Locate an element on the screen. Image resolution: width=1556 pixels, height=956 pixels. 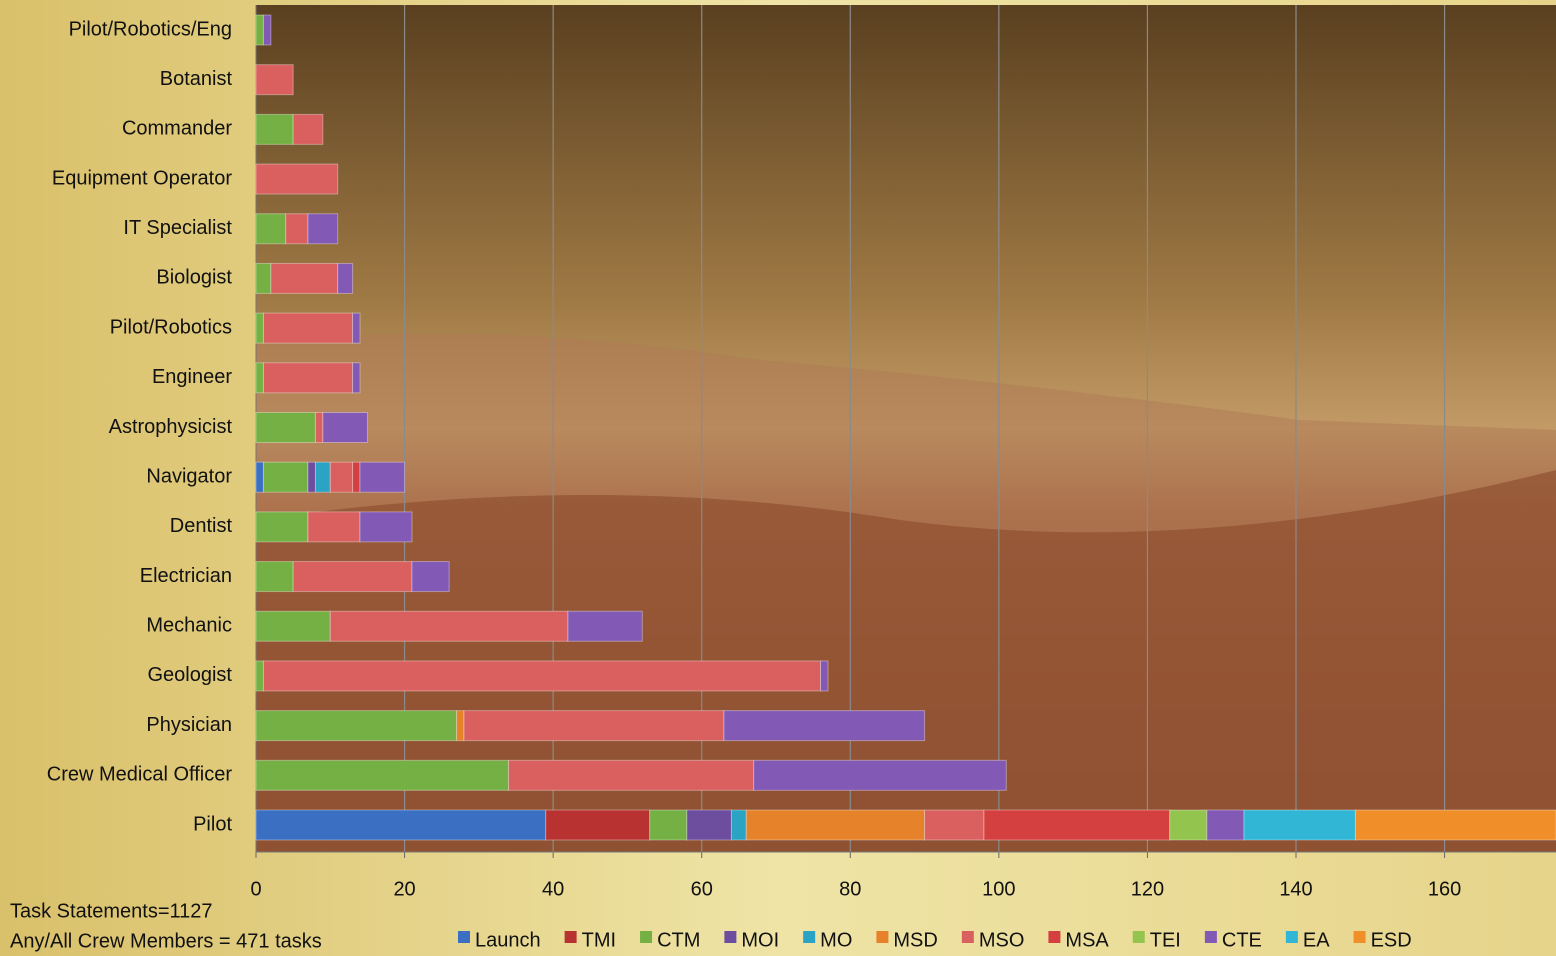
legend-label: MOI is located at coordinates (760, 940).